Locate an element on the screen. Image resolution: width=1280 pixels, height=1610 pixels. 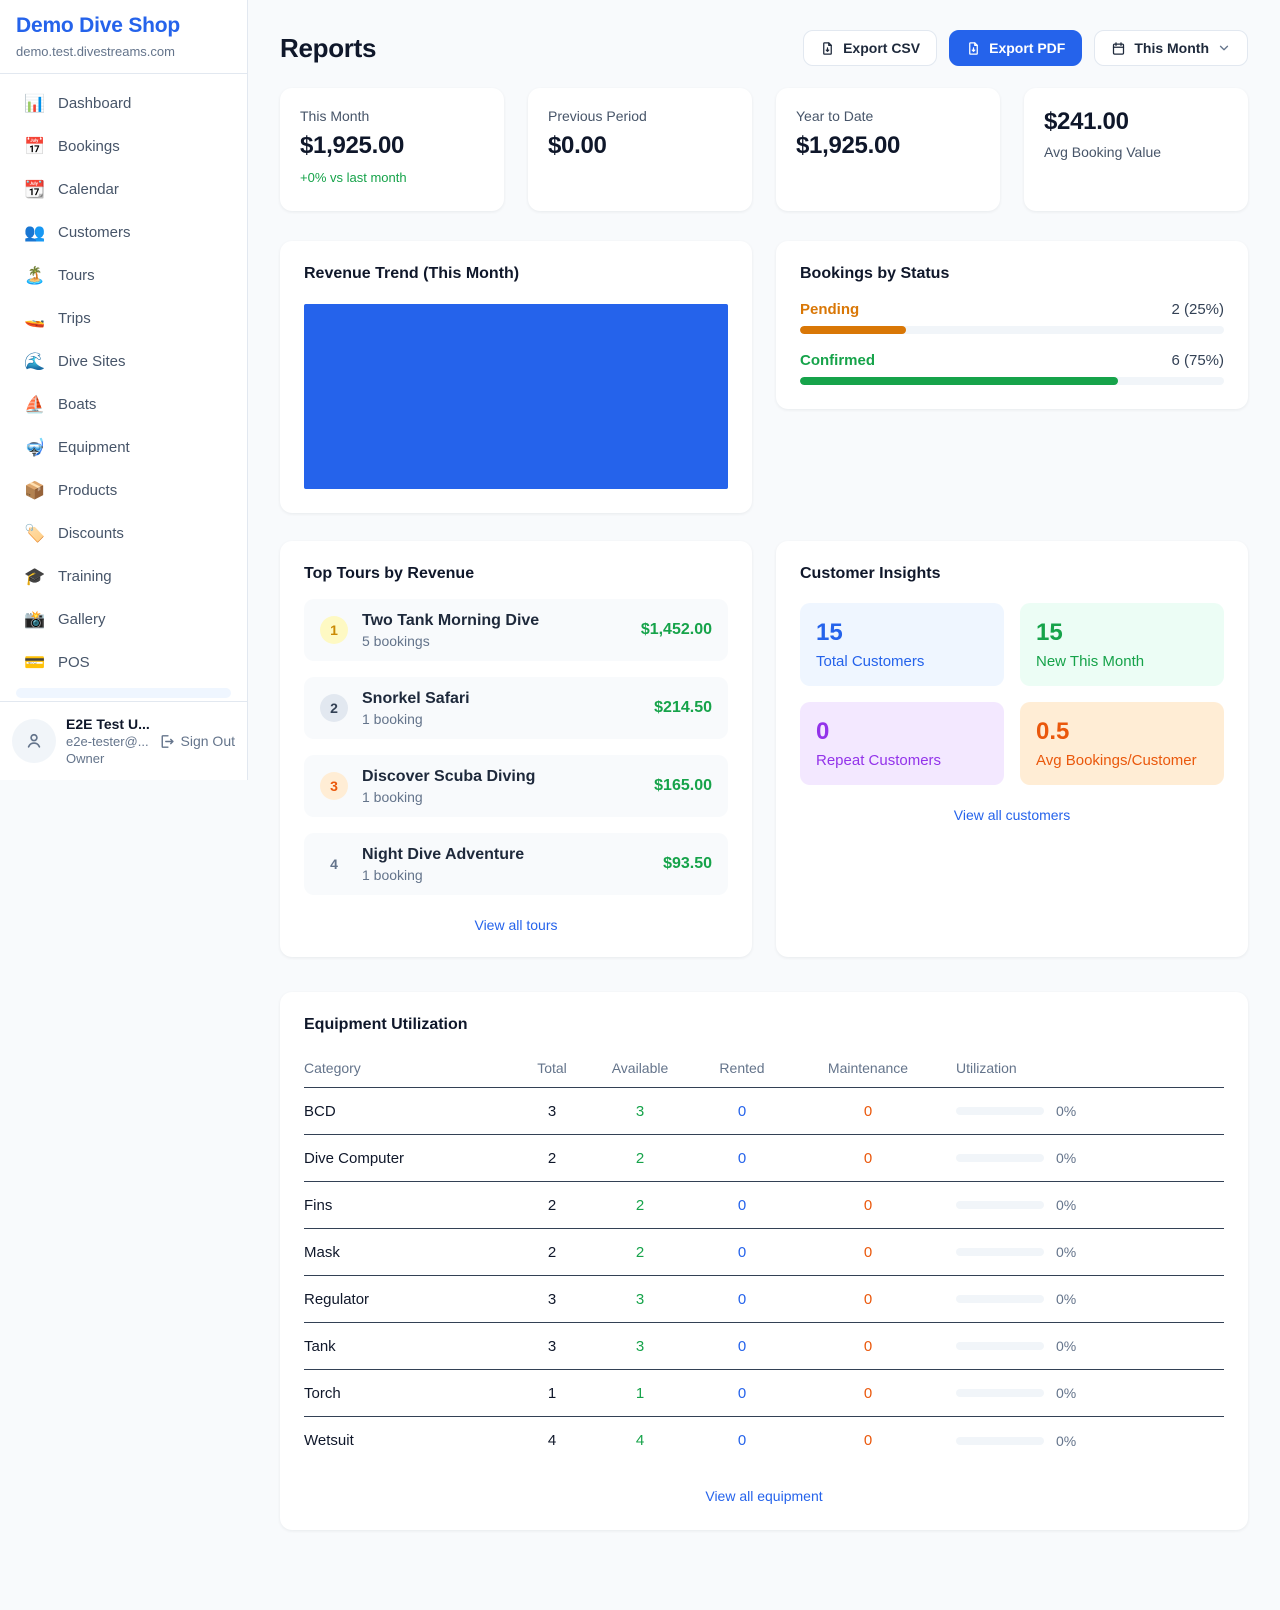
dive-sites-icon: 🌊 is located at coordinates (35, 361).